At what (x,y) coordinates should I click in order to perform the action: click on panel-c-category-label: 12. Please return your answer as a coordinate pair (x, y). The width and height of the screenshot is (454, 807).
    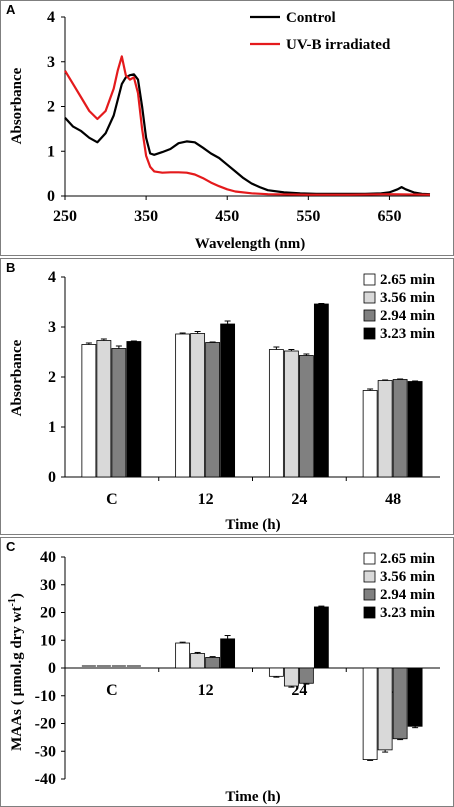
    Looking at the image, I should click on (206, 690).